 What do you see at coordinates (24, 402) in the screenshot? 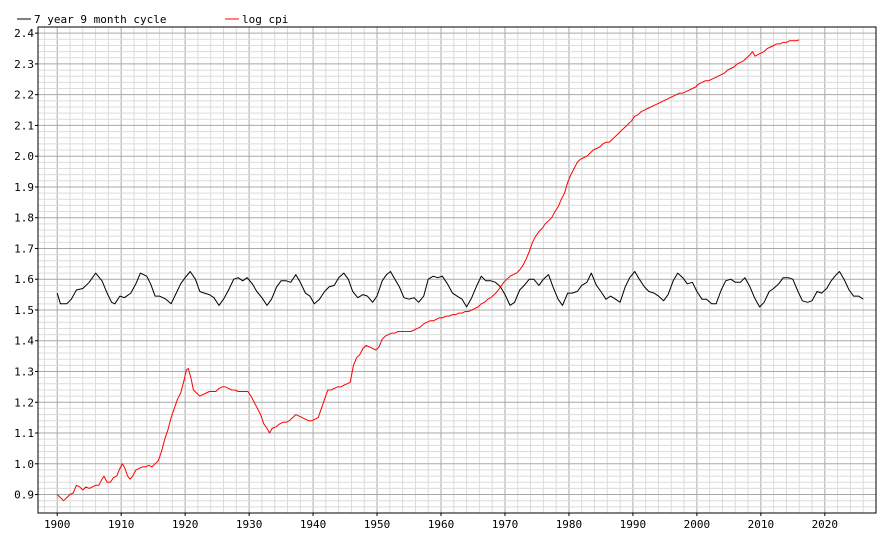
I see `y-tick-label: 1.2` at bounding box center [24, 402].